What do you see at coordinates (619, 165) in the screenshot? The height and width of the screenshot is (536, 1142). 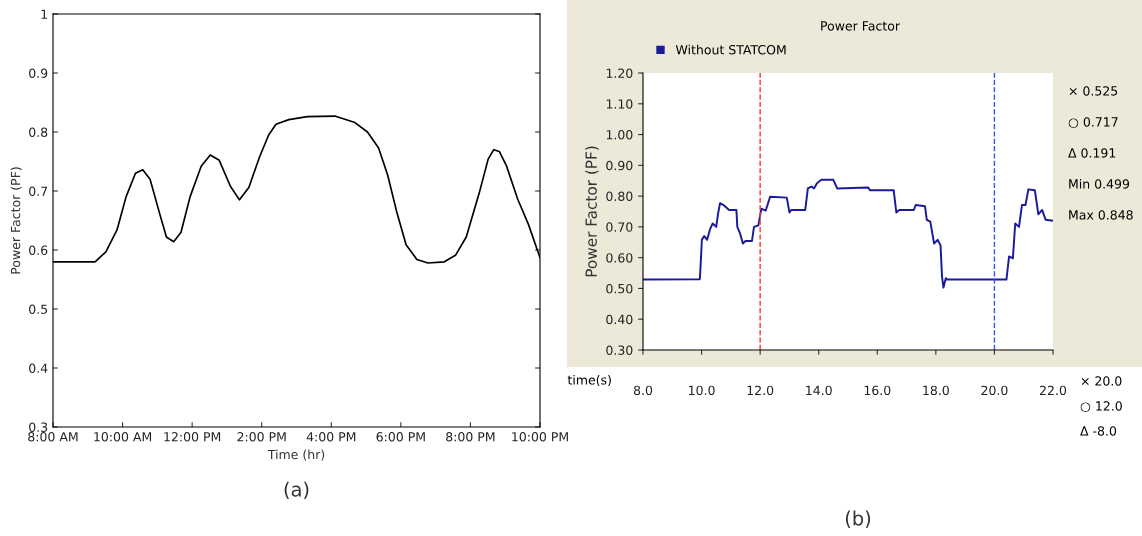 I see `y-tick-label: 0.90` at bounding box center [619, 165].